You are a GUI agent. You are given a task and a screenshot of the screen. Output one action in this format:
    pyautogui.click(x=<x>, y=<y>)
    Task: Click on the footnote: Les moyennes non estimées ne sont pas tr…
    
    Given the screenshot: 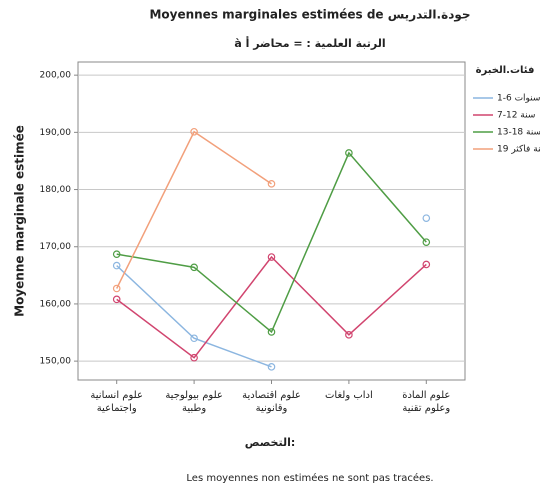 What is the action you would take?
    pyautogui.click(x=309, y=478)
    